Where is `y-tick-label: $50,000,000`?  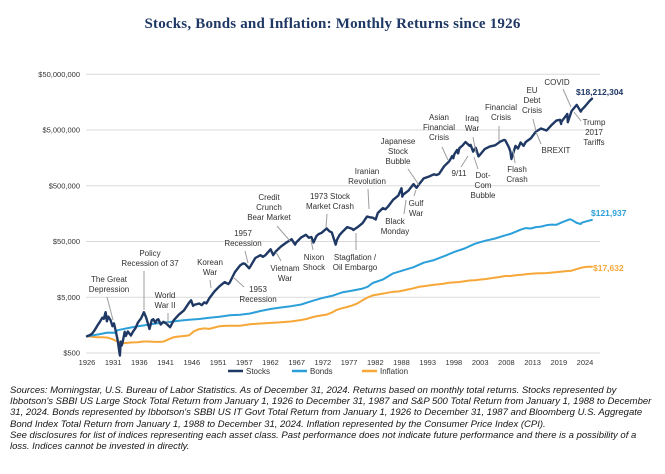 y-tick-label: $50,000,000 is located at coordinates (59, 74).